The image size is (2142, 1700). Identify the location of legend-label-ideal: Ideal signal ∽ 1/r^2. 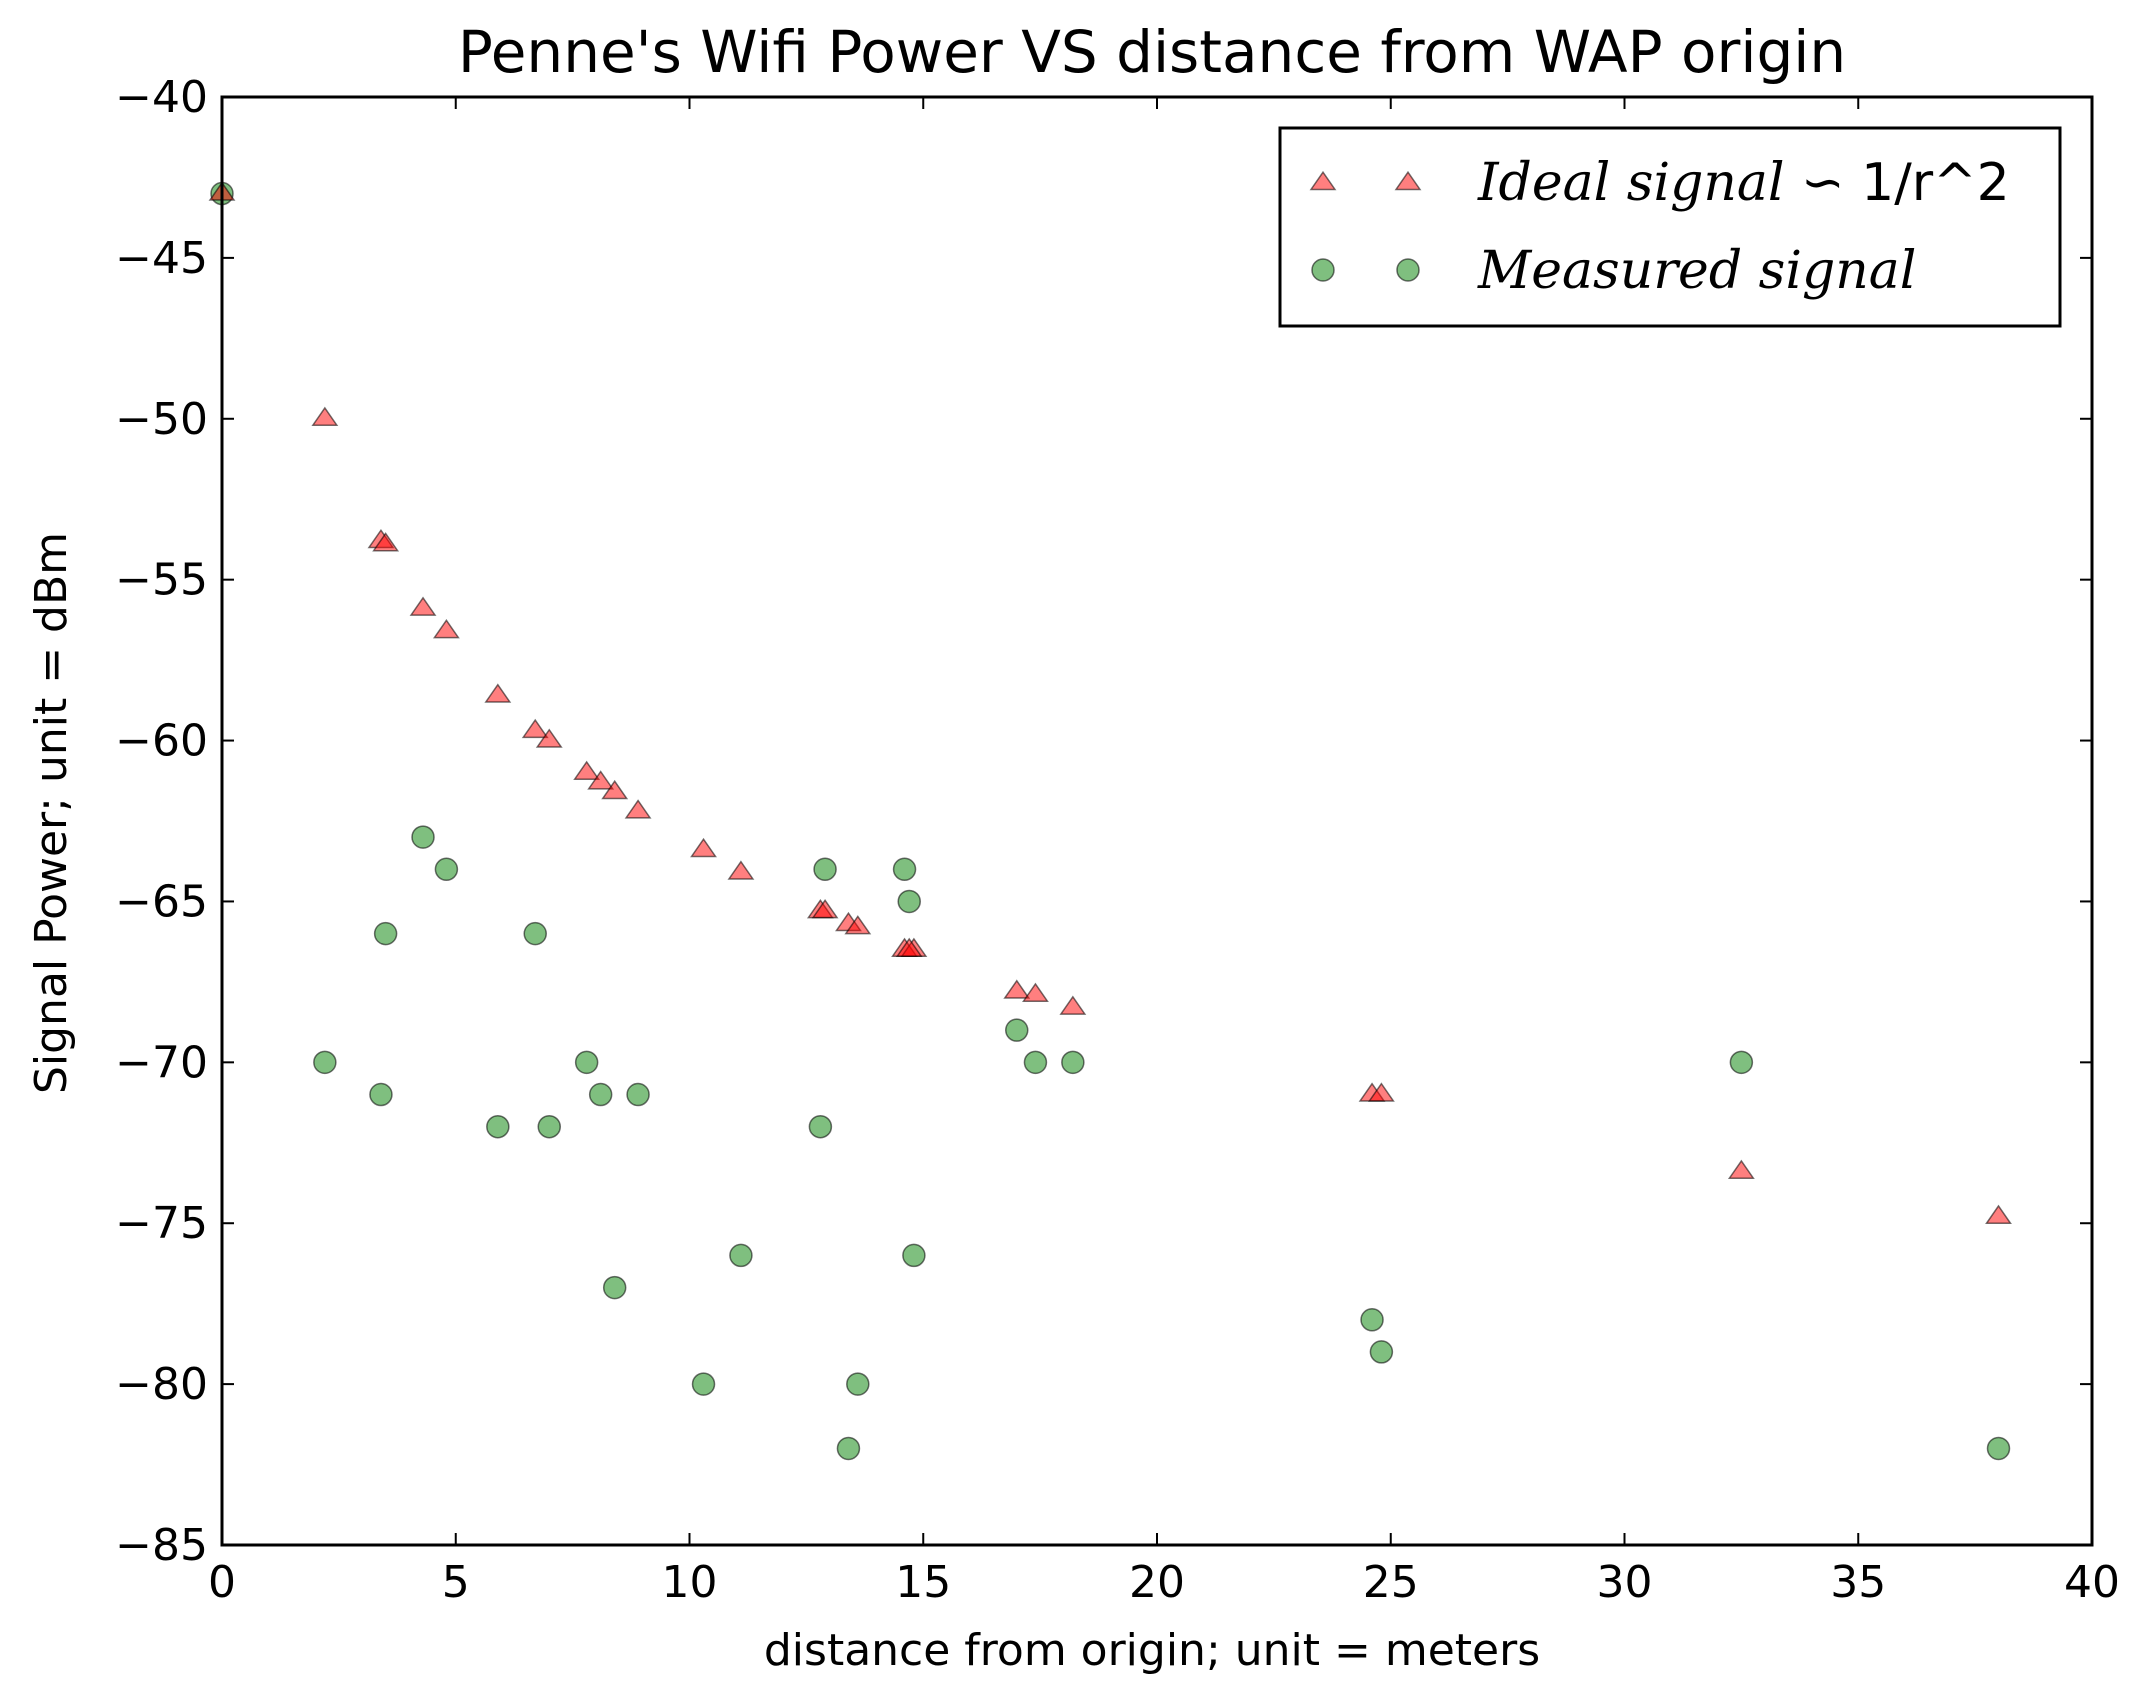
(1743, 183).